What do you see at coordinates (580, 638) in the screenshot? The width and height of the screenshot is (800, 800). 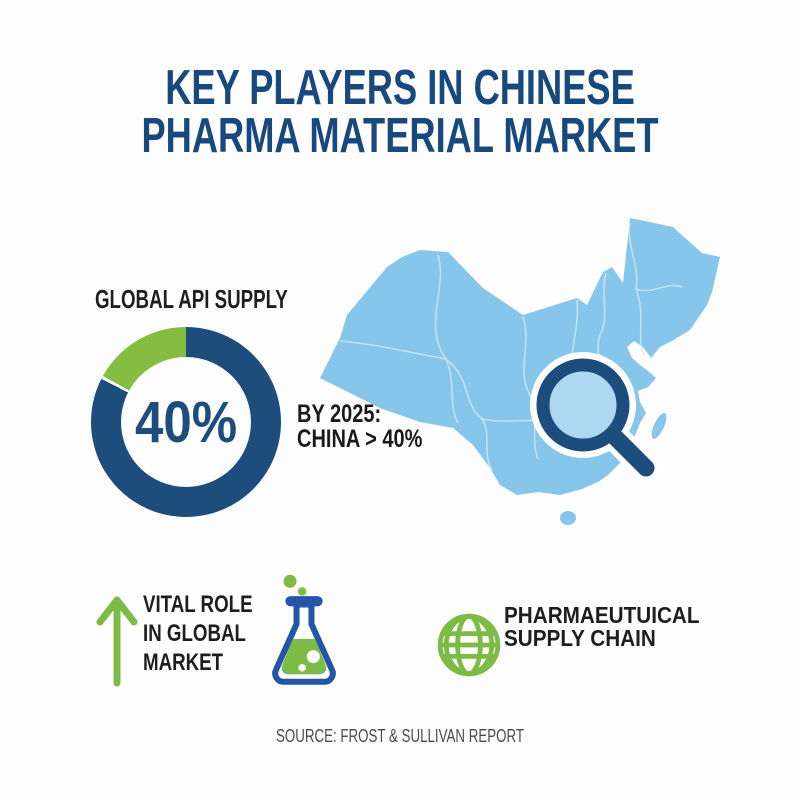 I see `fact-pharma-line2: SUPPLY CHAIN` at bounding box center [580, 638].